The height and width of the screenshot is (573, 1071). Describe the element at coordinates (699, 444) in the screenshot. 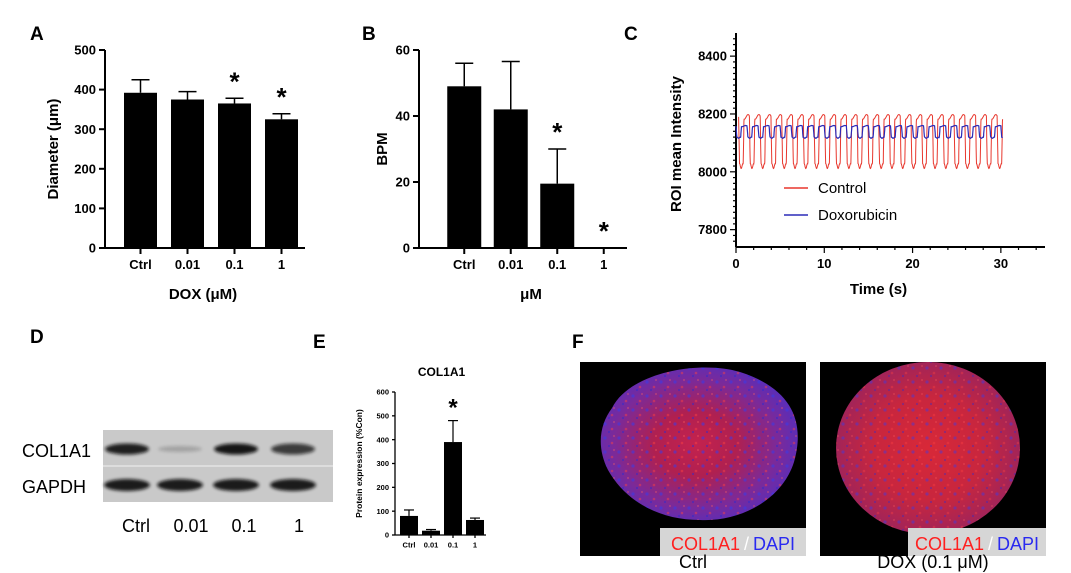

I see `spheroid-ctrl-texture` at that location.